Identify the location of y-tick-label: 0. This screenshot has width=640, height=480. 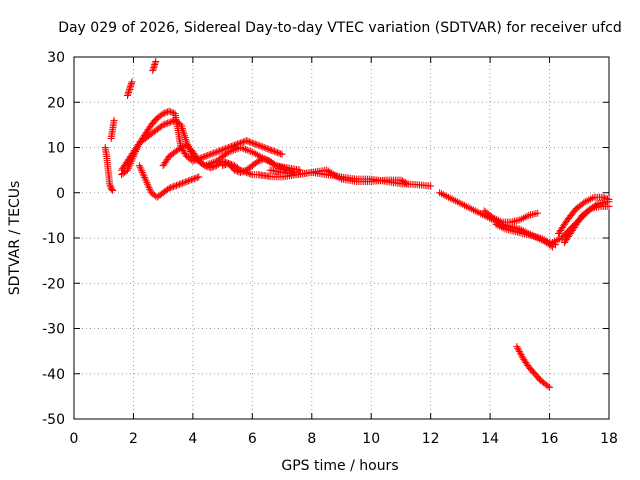
(60, 194).